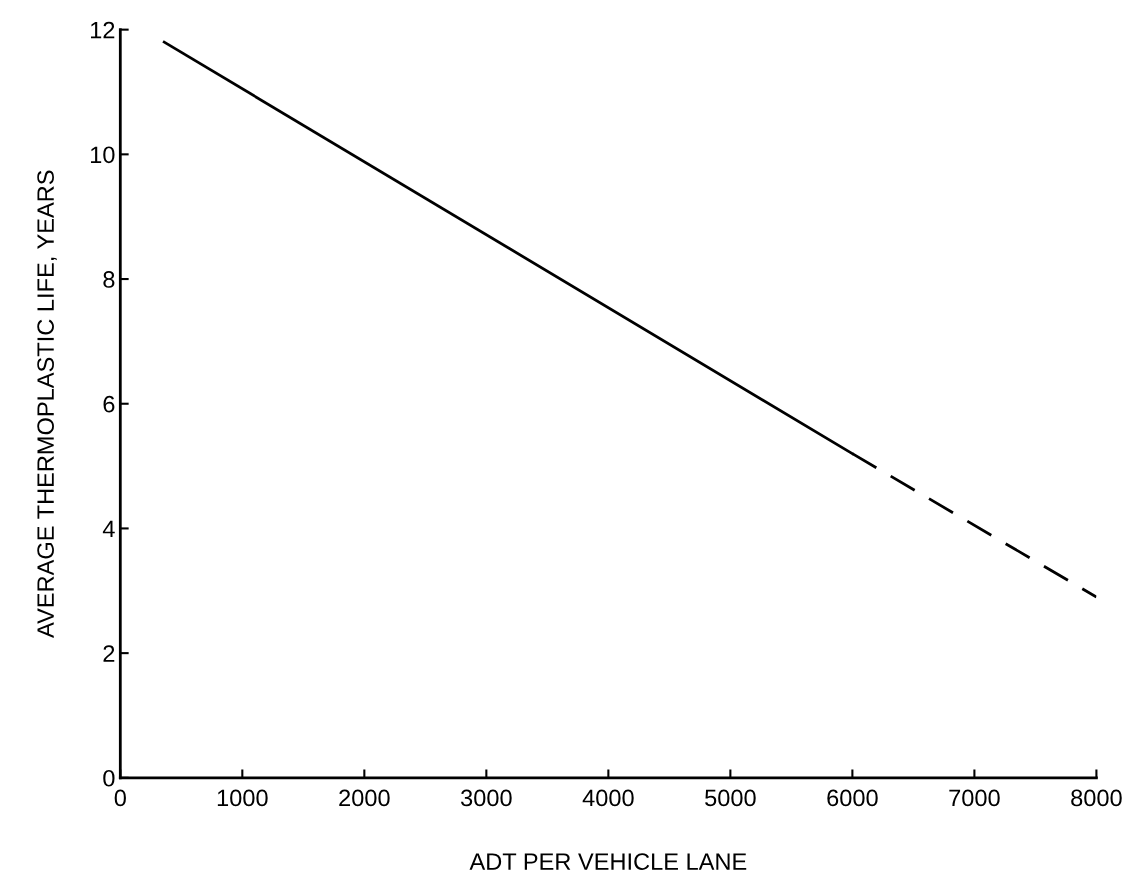 The image size is (1135, 872). What do you see at coordinates (486, 798) in the screenshot?
I see `x-tick-label: 3000` at bounding box center [486, 798].